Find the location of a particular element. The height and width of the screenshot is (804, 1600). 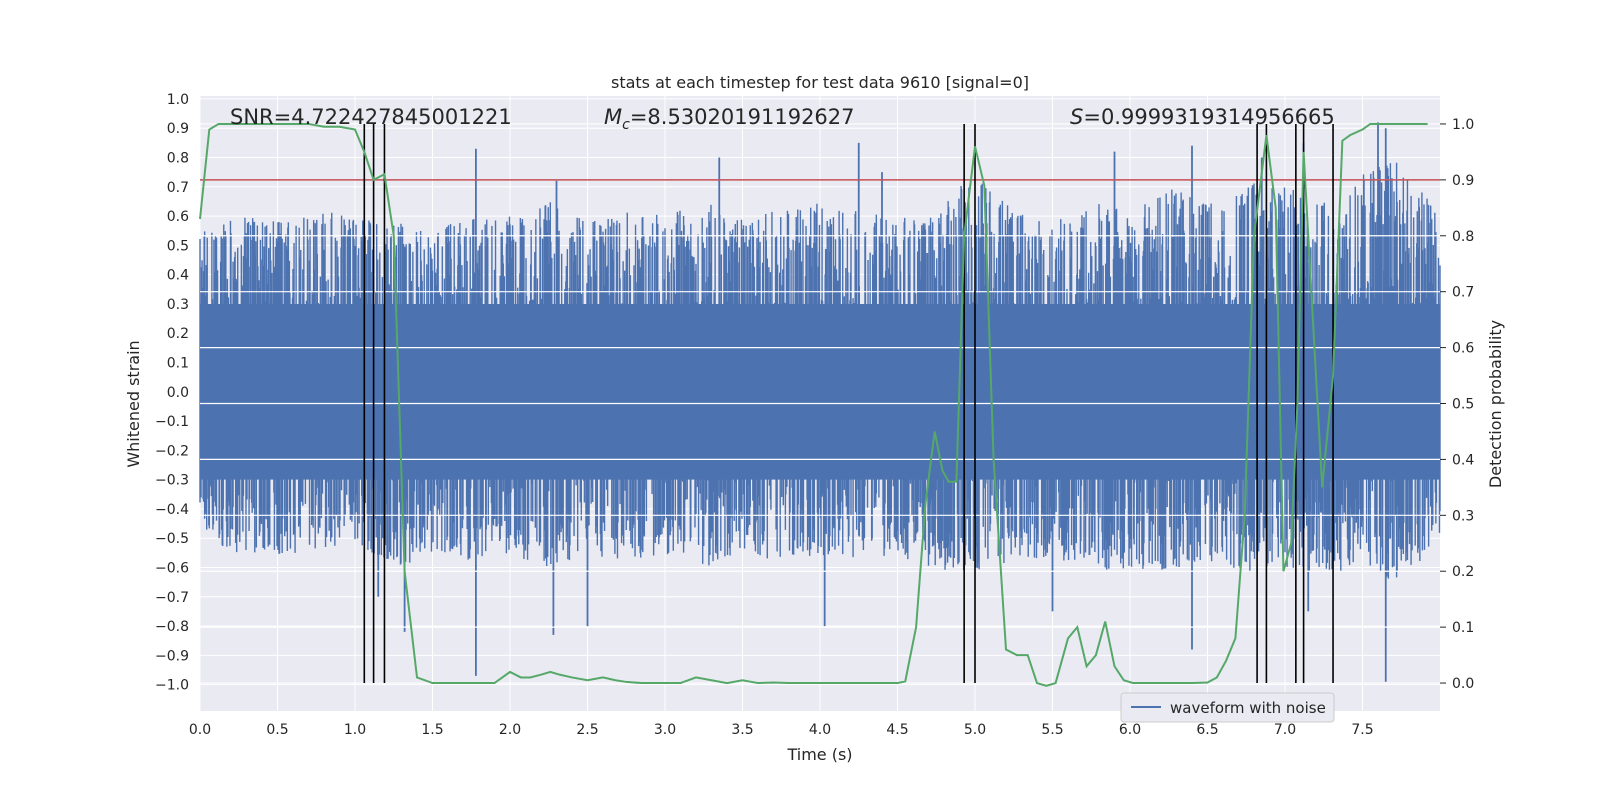

legend: waveform with noise is located at coordinates (1227, 707).